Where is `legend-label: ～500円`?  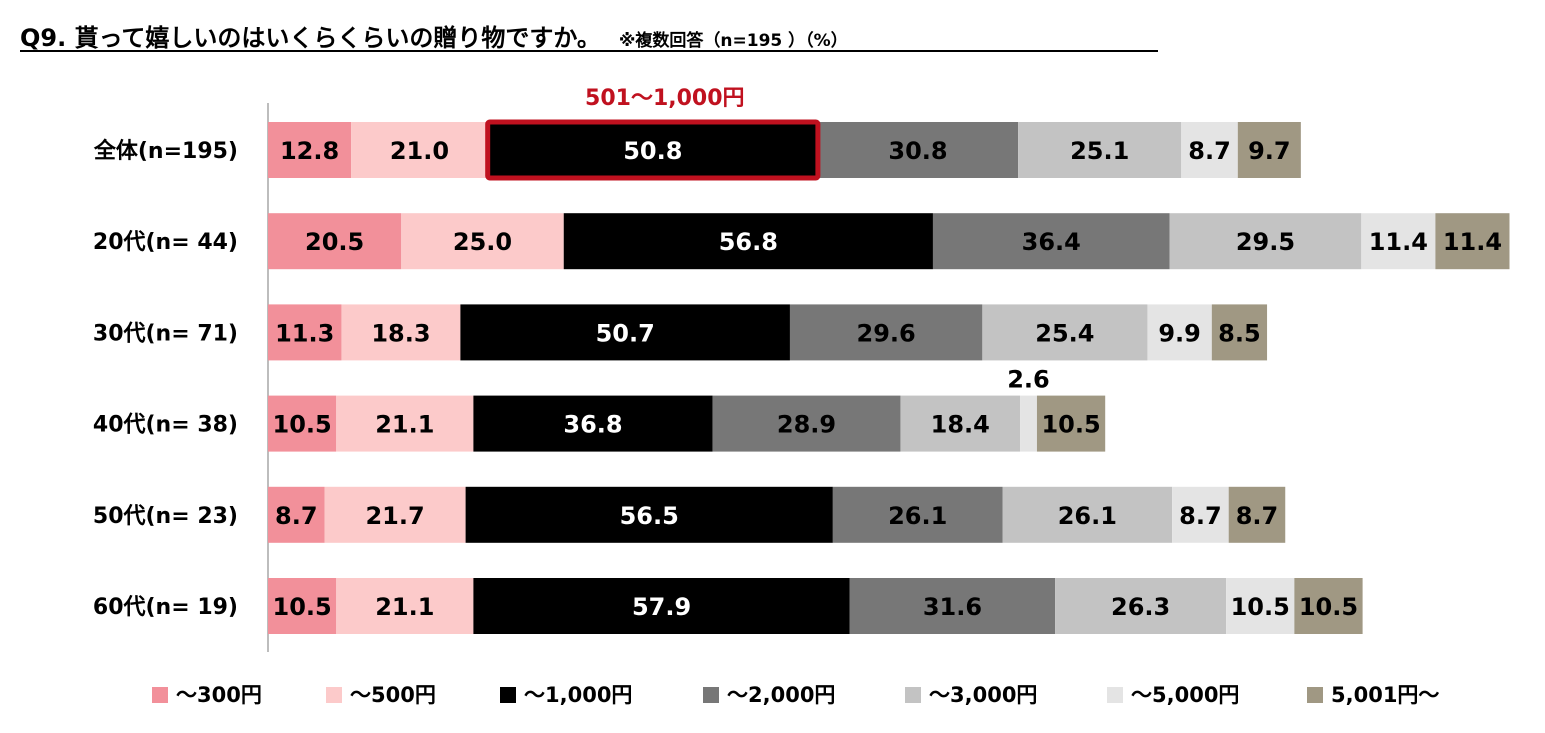
legend-label: ～500円 is located at coordinates (393, 695).